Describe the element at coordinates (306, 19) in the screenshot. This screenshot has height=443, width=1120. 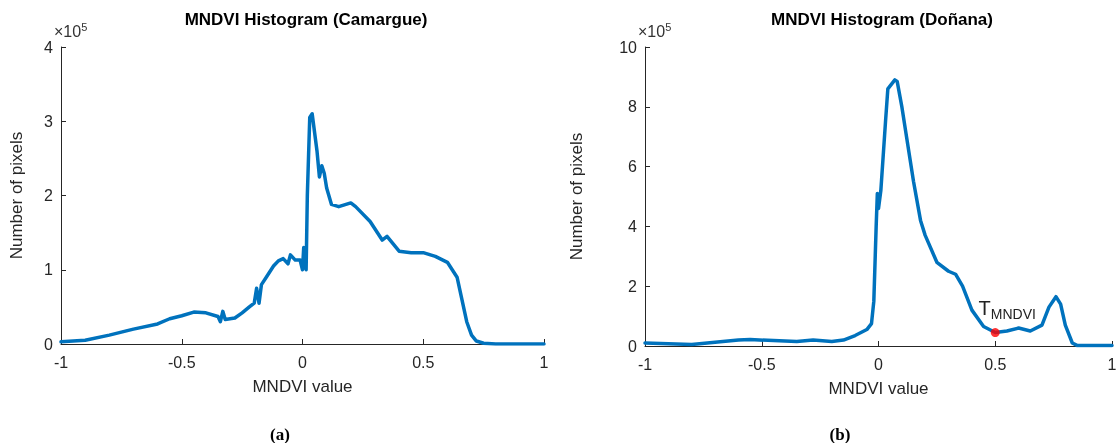
I see `chart-title: MNDVI Histogram (Camargue)` at that location.